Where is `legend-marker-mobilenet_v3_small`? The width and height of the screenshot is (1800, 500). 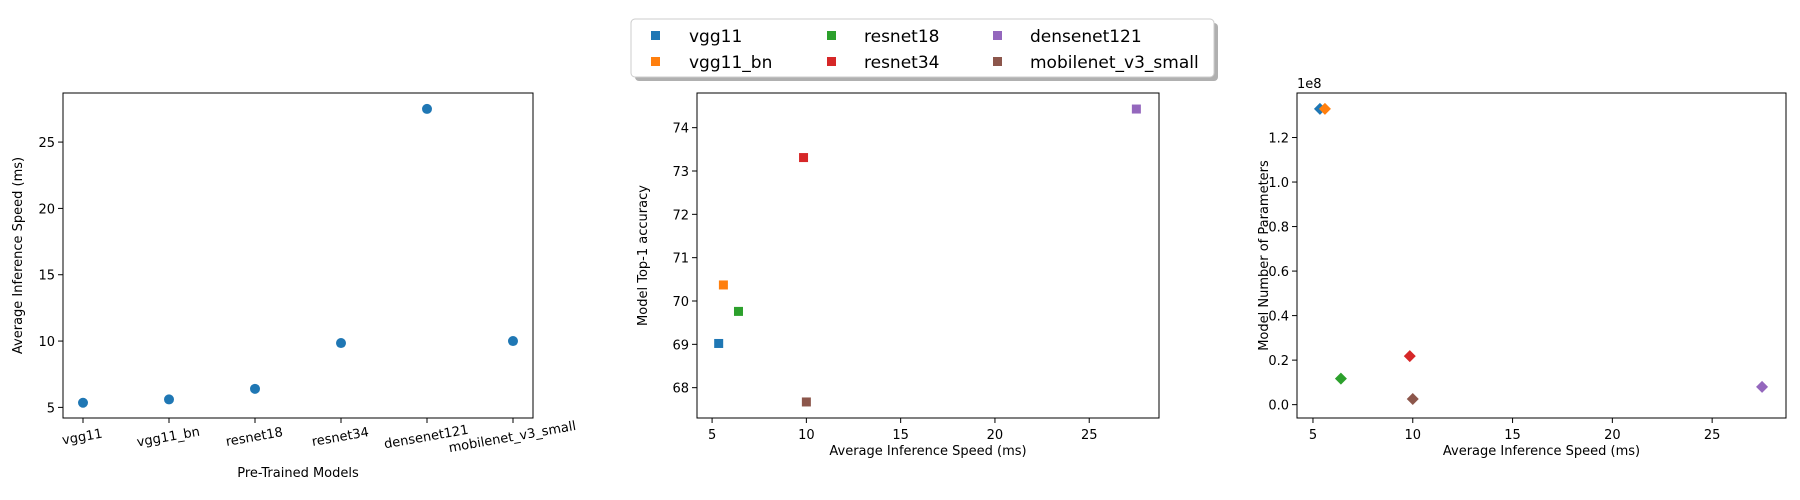
legend-marker-mobilenet_v3_small is located at coordinates (997, 61).